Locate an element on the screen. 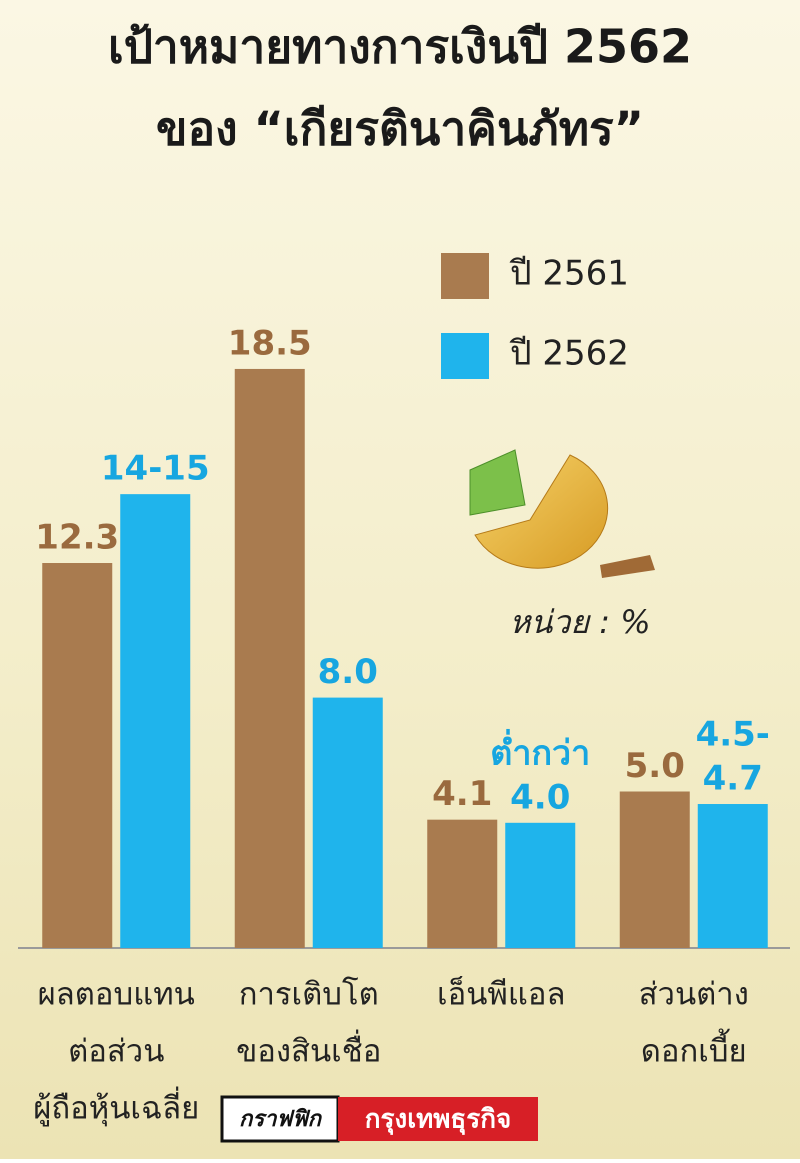 This screenshot has width=800, height=1163. x-tick-label: ผู้ถือหุ้นเฉลี่ย is located at coordinates (116, 1107).